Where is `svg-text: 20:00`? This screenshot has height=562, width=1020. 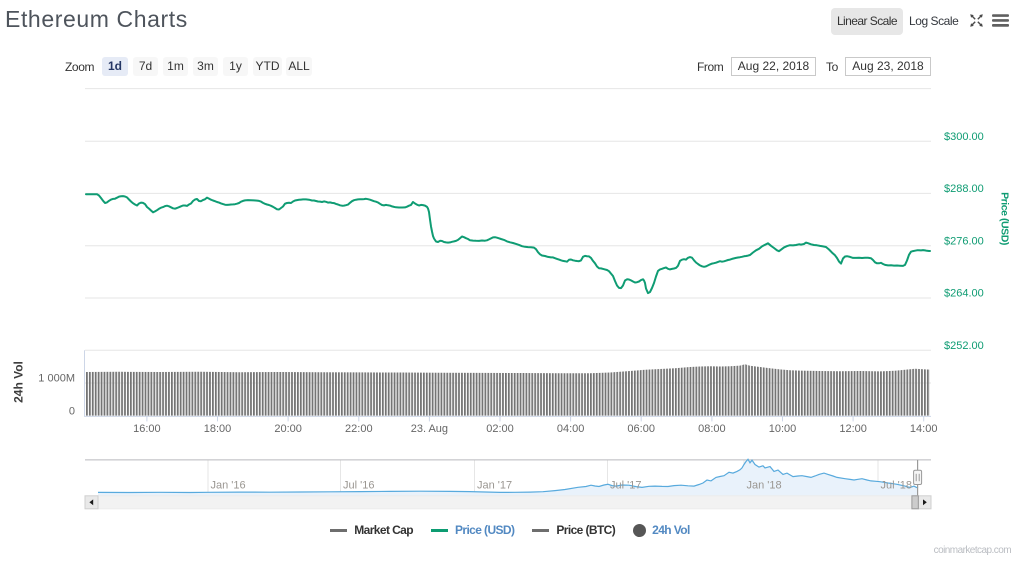 svg-text: 20:00 is located at coordinates (288, 429).